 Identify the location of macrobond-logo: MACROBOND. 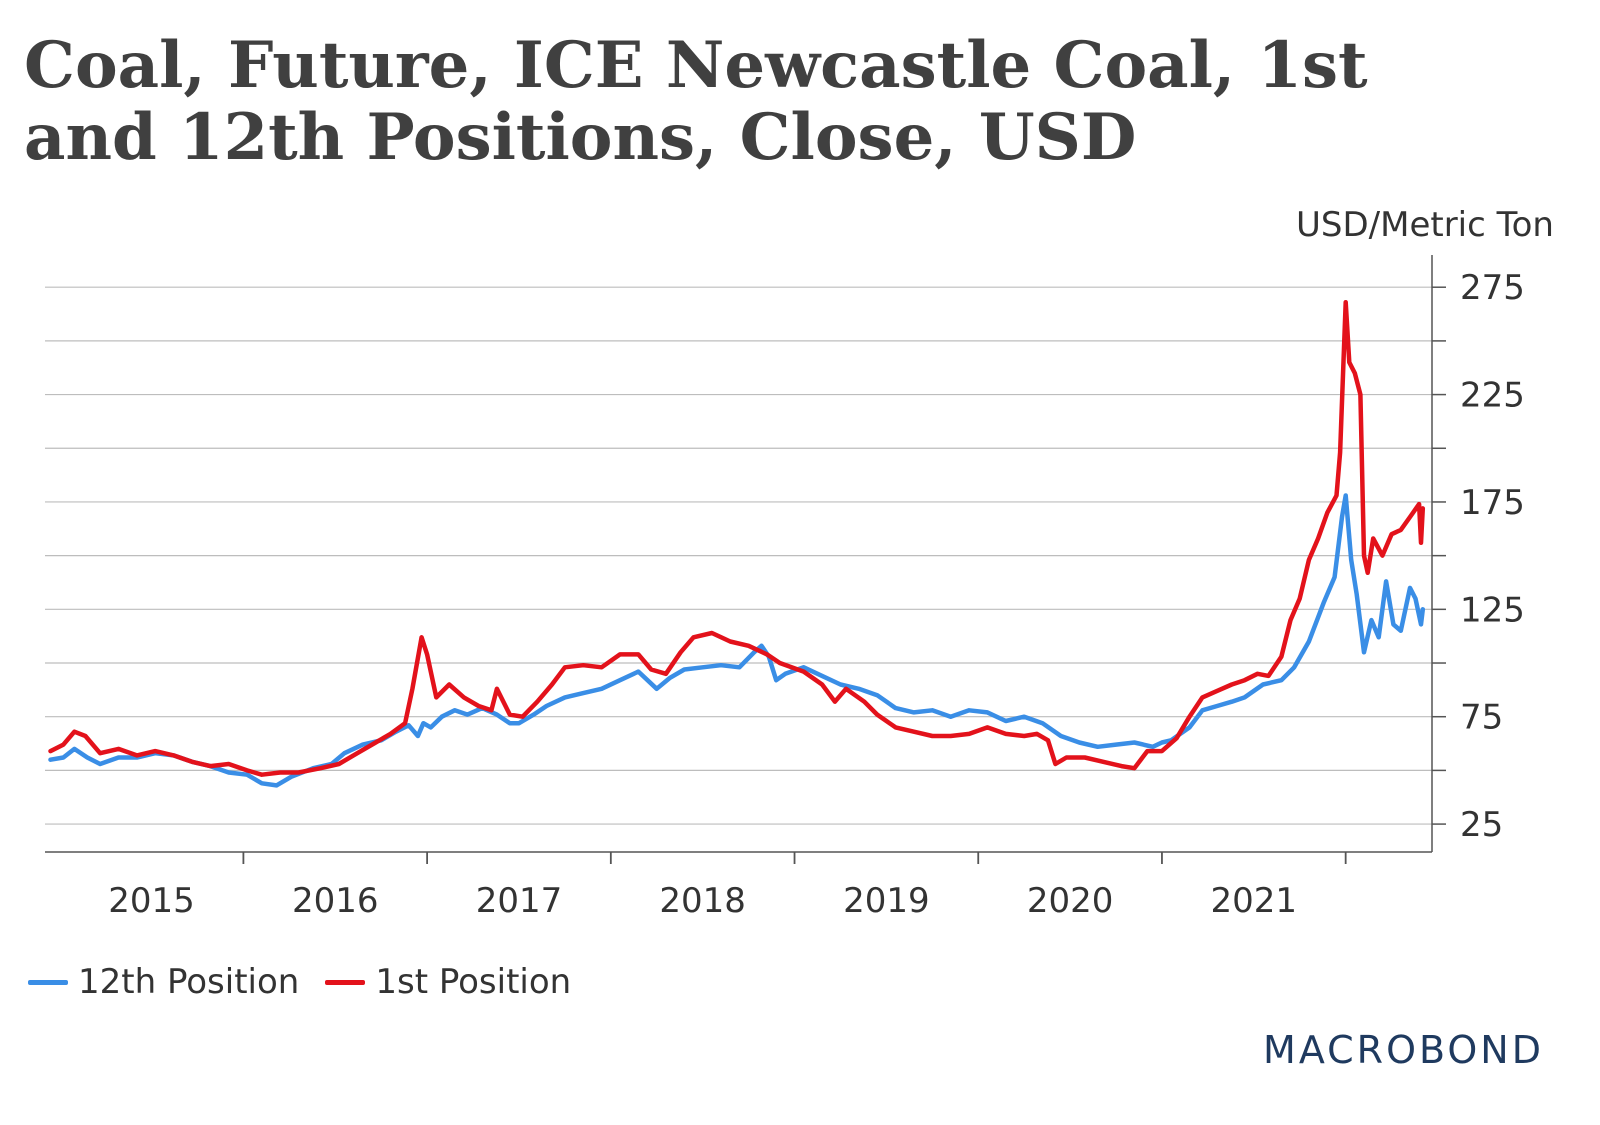
(1403, 1050).